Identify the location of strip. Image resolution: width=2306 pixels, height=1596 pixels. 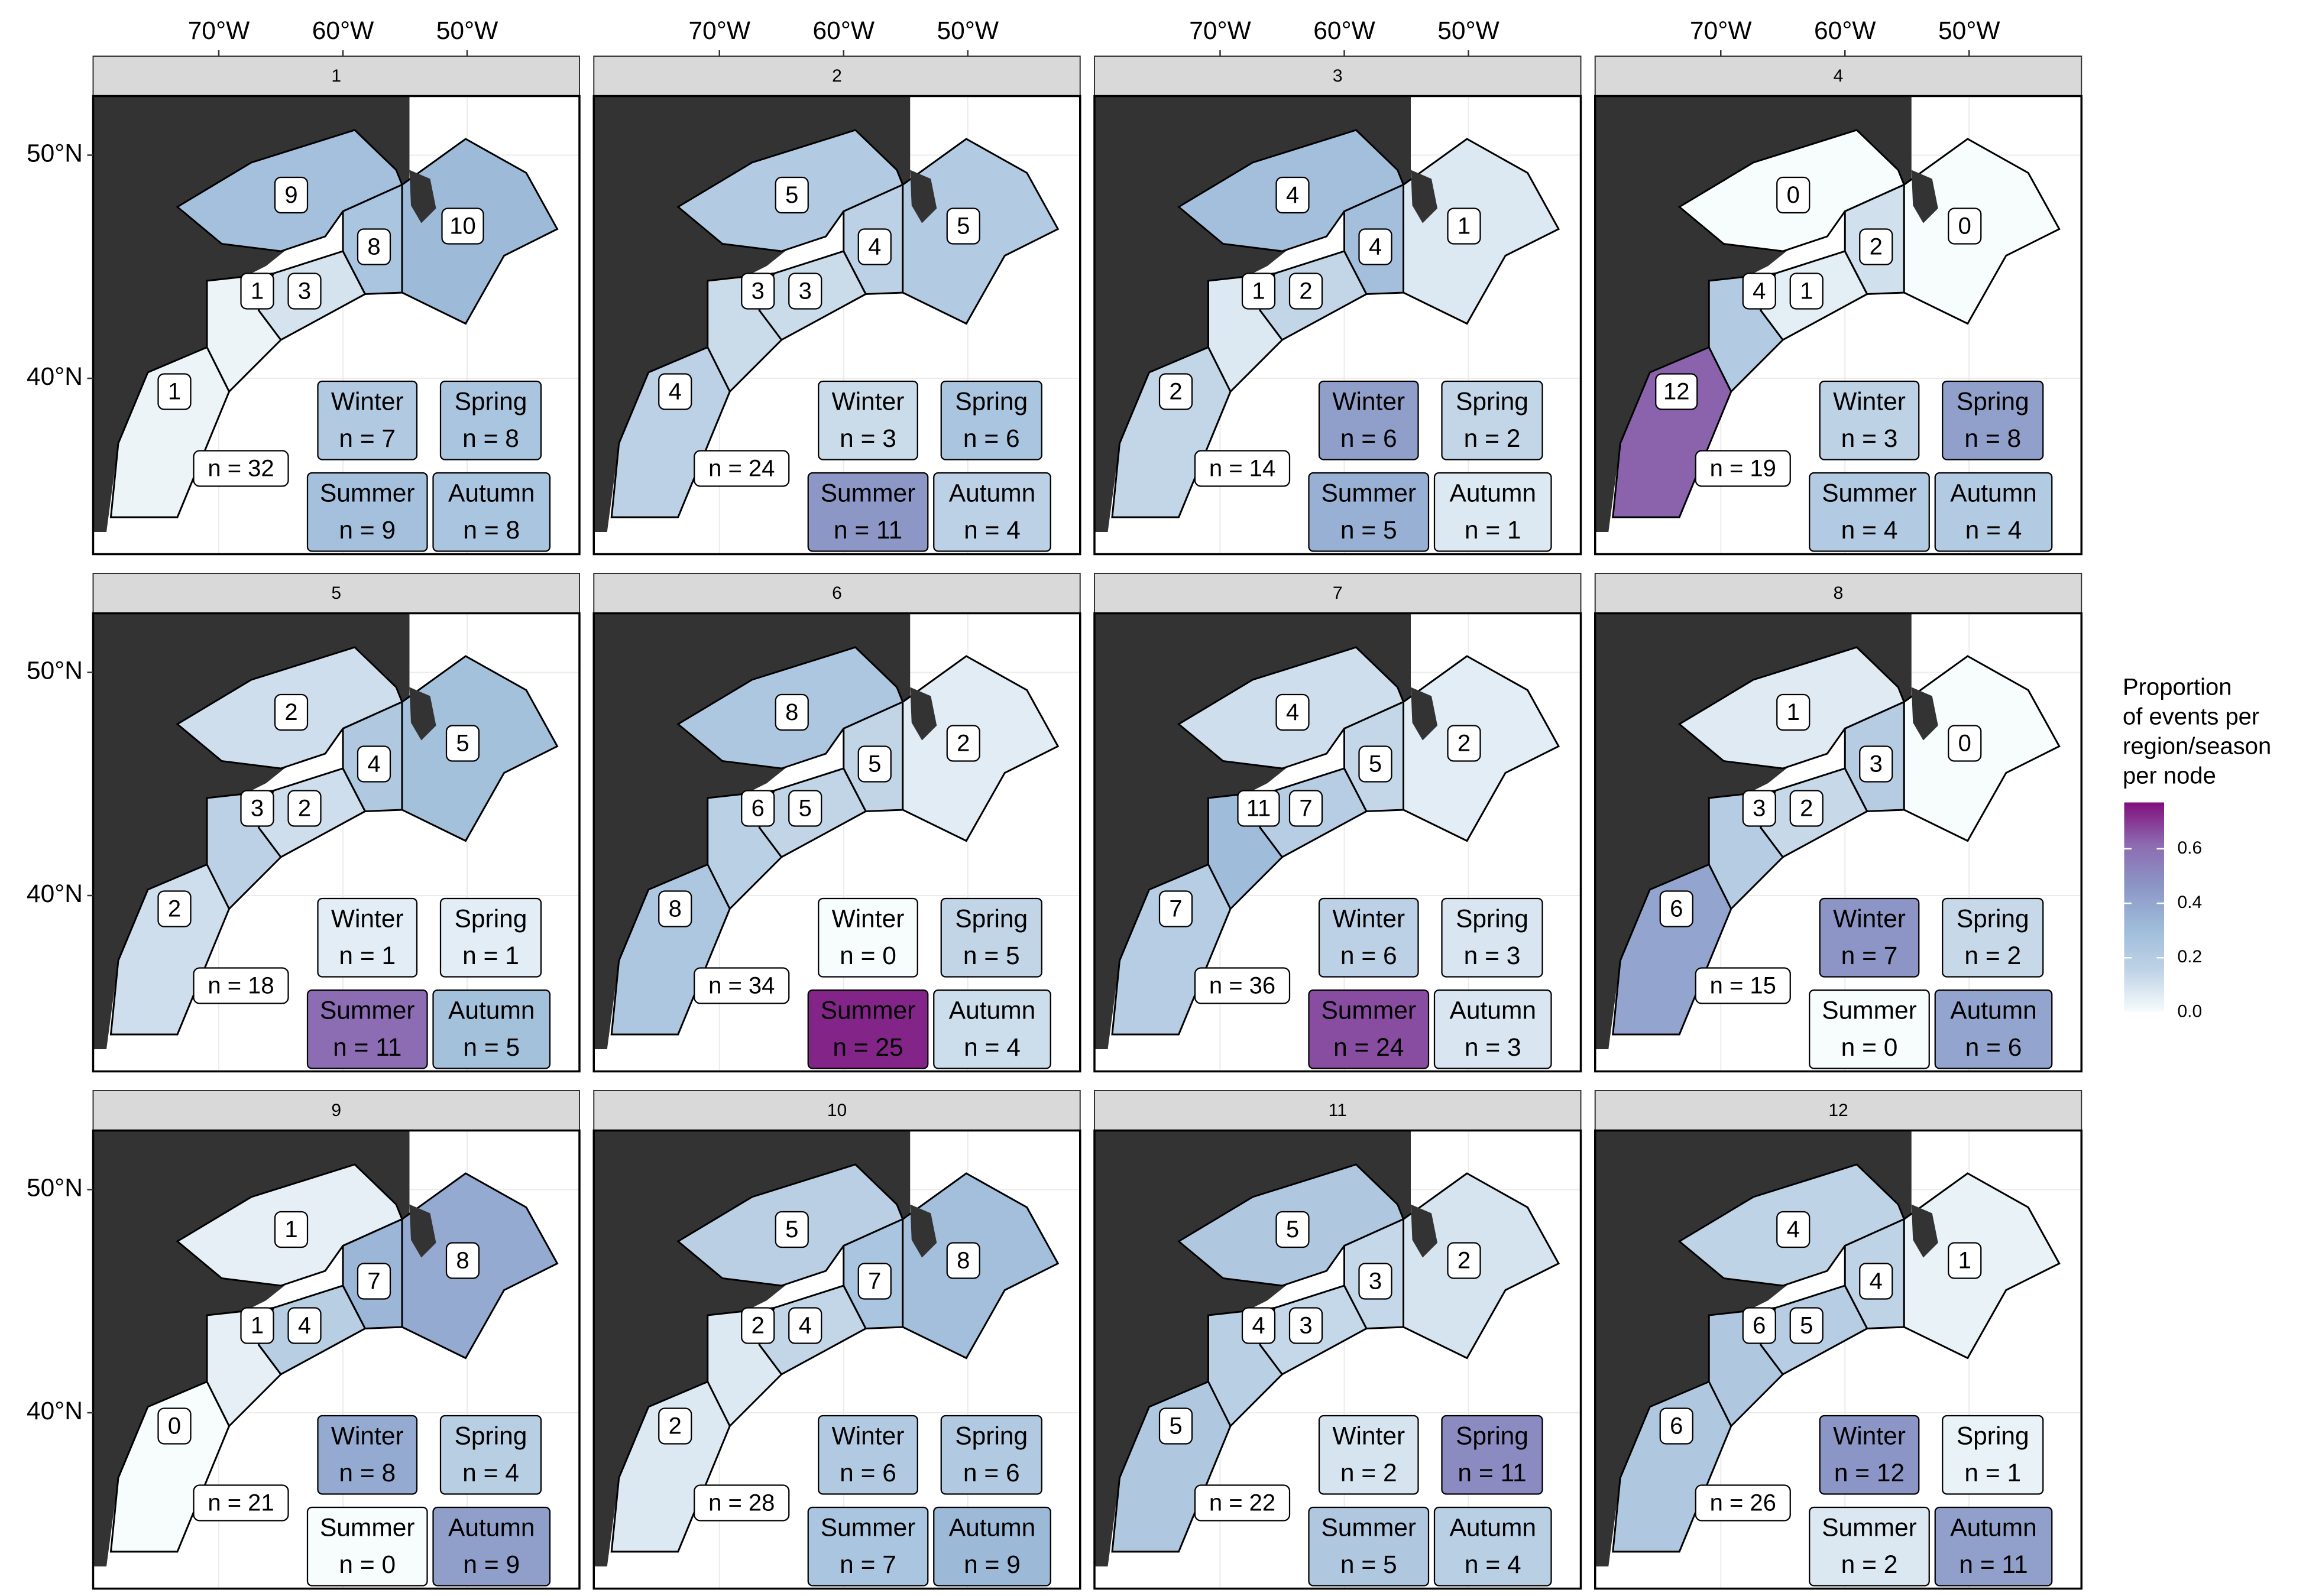
(1838, 77).